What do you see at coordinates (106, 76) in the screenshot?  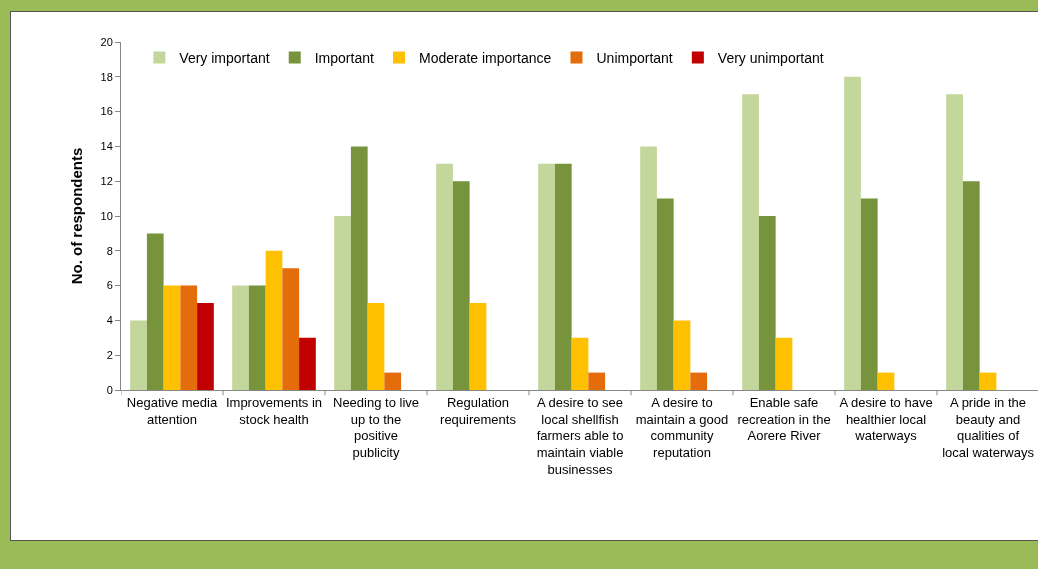 I see `y-tick-label: 18` at bounding box center [106, 76].